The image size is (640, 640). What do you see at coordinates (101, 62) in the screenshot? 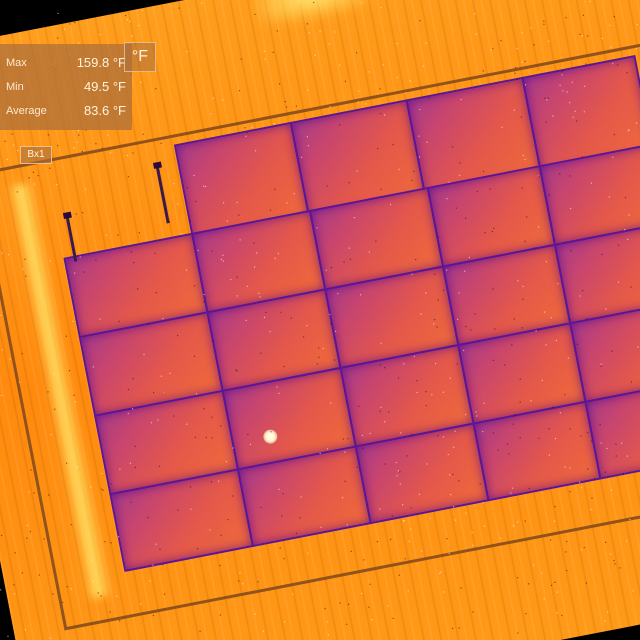
I see `stat-value: 159.8 °F` at bounding box center [101, 62].